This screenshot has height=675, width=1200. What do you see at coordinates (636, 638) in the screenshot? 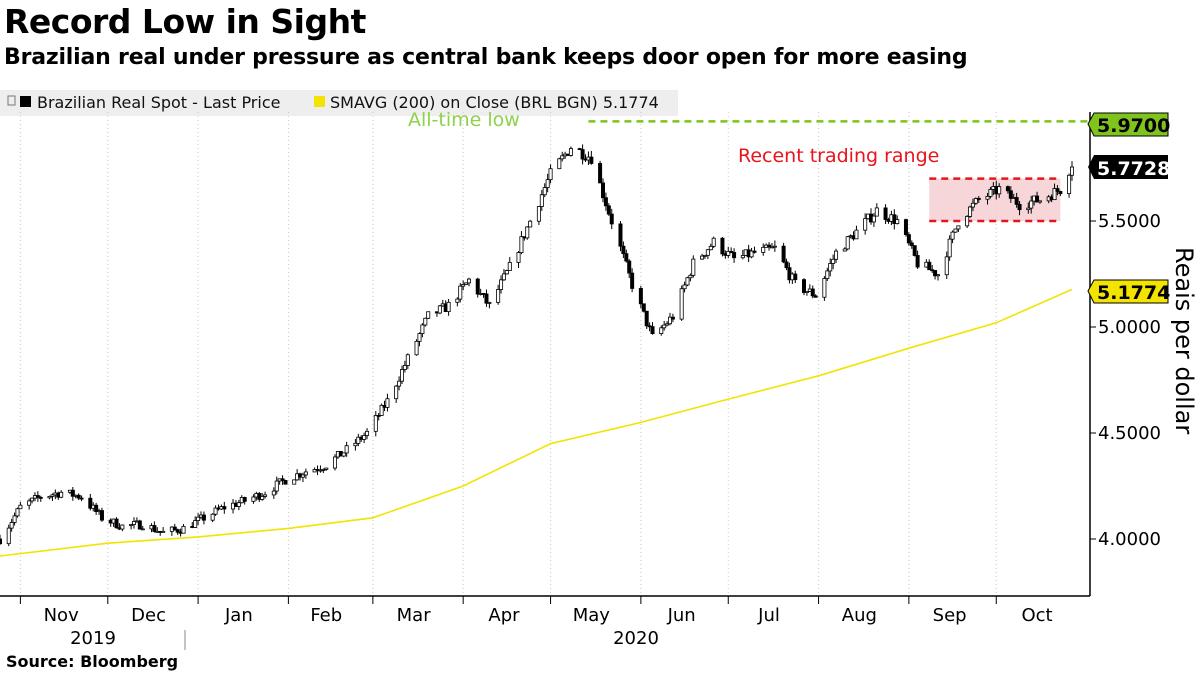
I see `x-year-label: 2020` at bounding box center [636, 638].